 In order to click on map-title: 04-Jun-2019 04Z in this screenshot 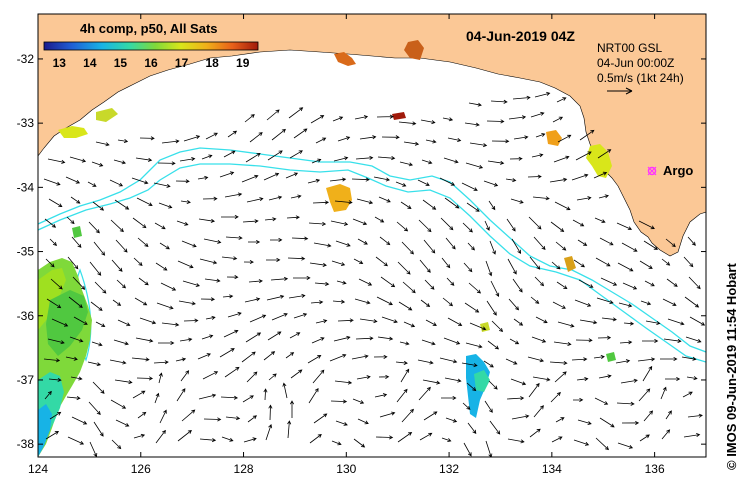, I will do `click(520, 36)`.